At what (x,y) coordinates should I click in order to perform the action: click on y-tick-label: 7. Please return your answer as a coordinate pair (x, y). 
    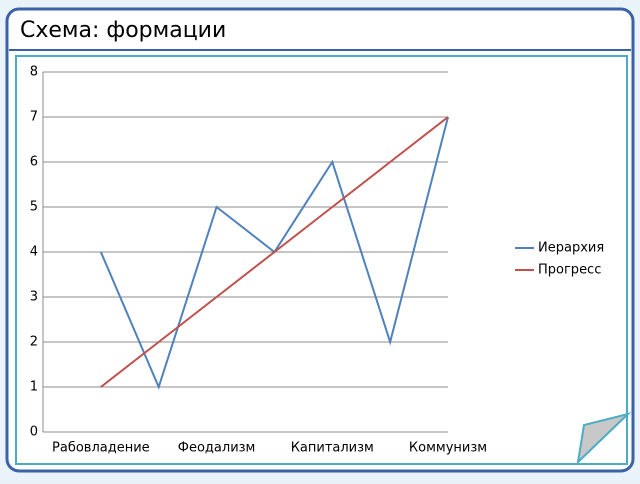
    Looking at the image, I should click on (34, 117).